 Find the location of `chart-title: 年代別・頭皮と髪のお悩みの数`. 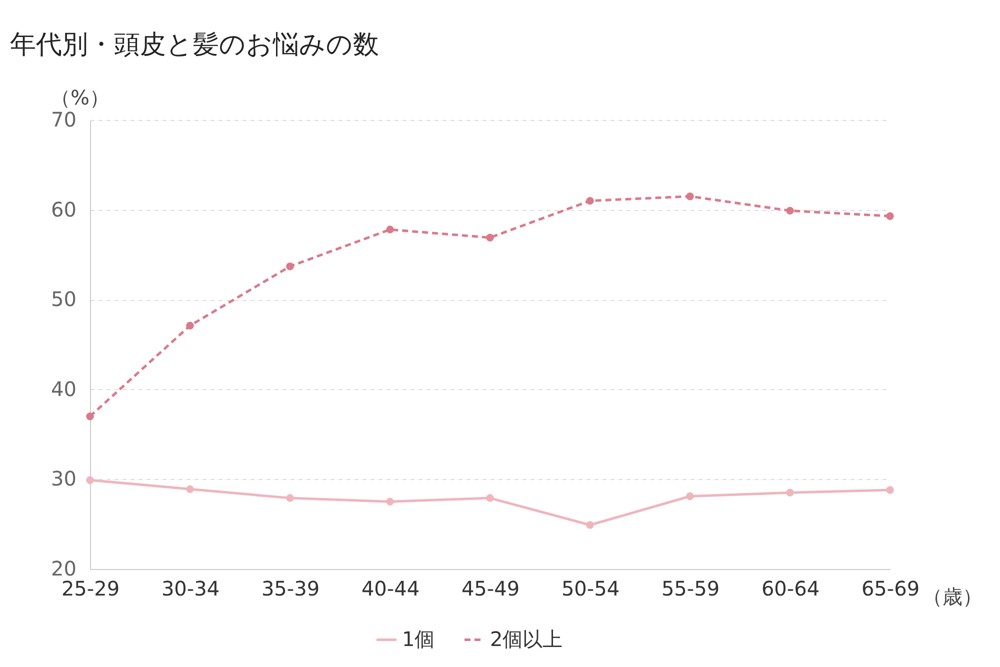

chart-title: 年代別・頭皮と髪のお悩みの数 is located at coordinates (194, 45).